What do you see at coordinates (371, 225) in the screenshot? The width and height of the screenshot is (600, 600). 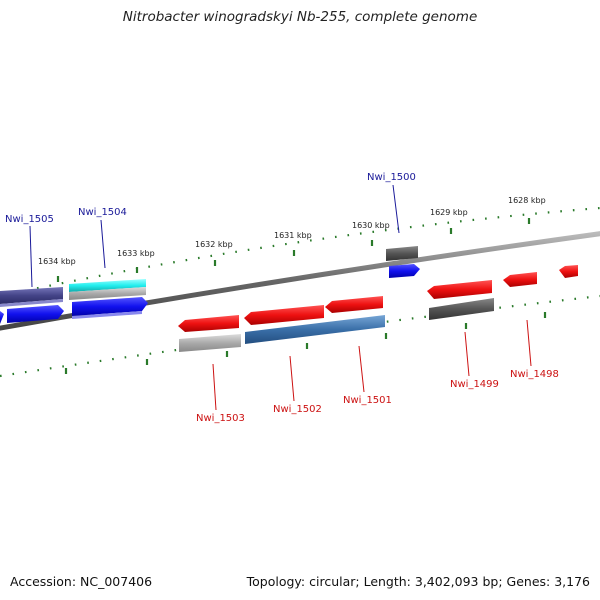 I see `scale-label-1630: 1630 kbp` at bounding box center [371, 225].